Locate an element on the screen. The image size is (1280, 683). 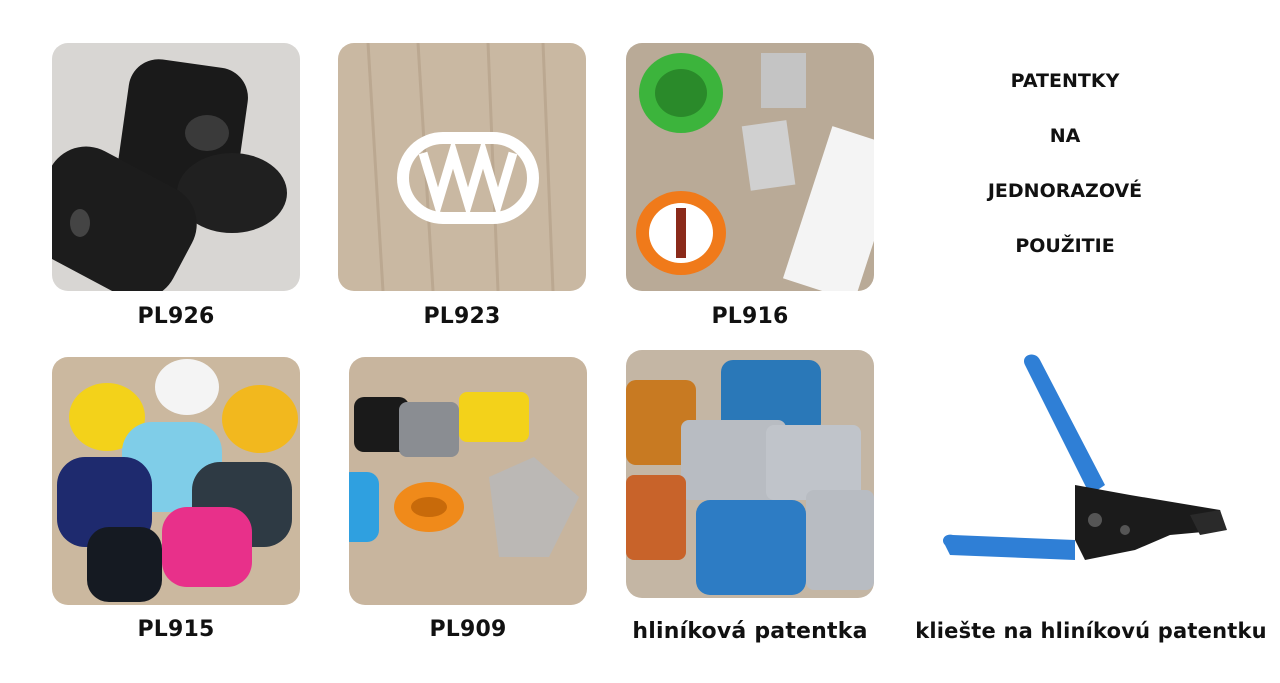
sidebar-line: JEDNORAZOVÉ is located at coordinates (1065, 191).